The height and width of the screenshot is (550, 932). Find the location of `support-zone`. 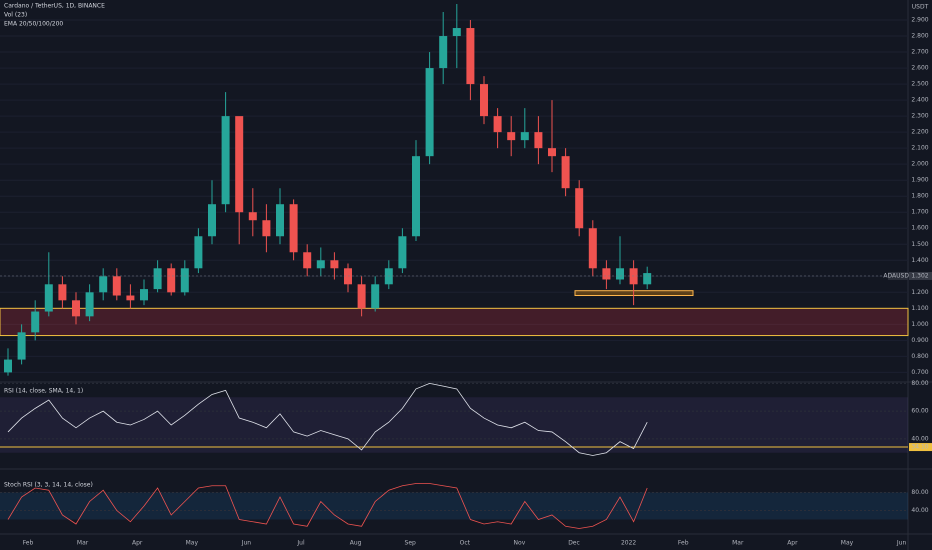

support-zone is located at coordinates (454, 322).